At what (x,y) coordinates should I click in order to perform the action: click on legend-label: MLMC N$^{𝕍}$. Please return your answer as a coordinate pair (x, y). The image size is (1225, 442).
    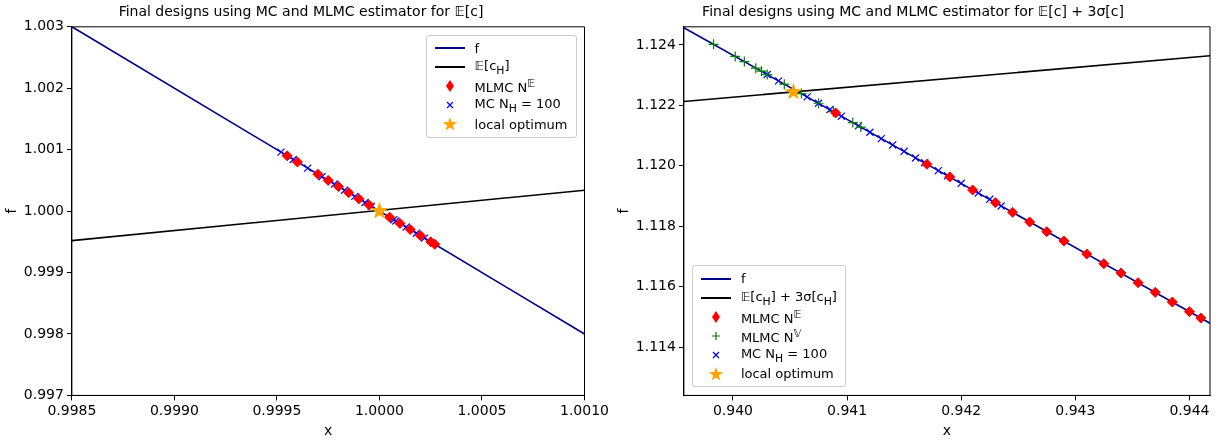
    Looking at the image, I should click on (771, 336).